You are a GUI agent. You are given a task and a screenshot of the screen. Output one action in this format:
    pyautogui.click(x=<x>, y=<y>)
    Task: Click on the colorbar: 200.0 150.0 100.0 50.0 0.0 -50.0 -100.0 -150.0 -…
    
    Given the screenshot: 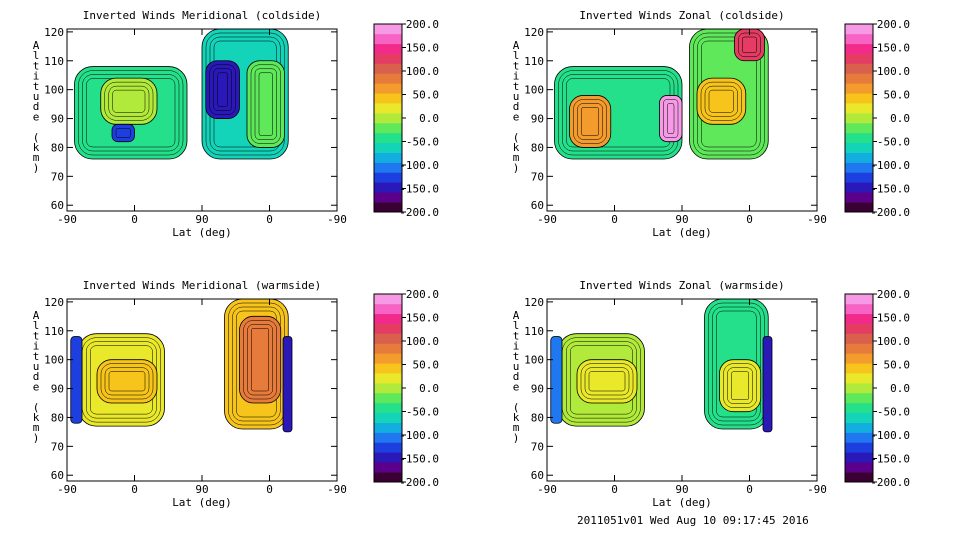 What is the action you would take?
    pyautogui.click(x=877, y=118)
    